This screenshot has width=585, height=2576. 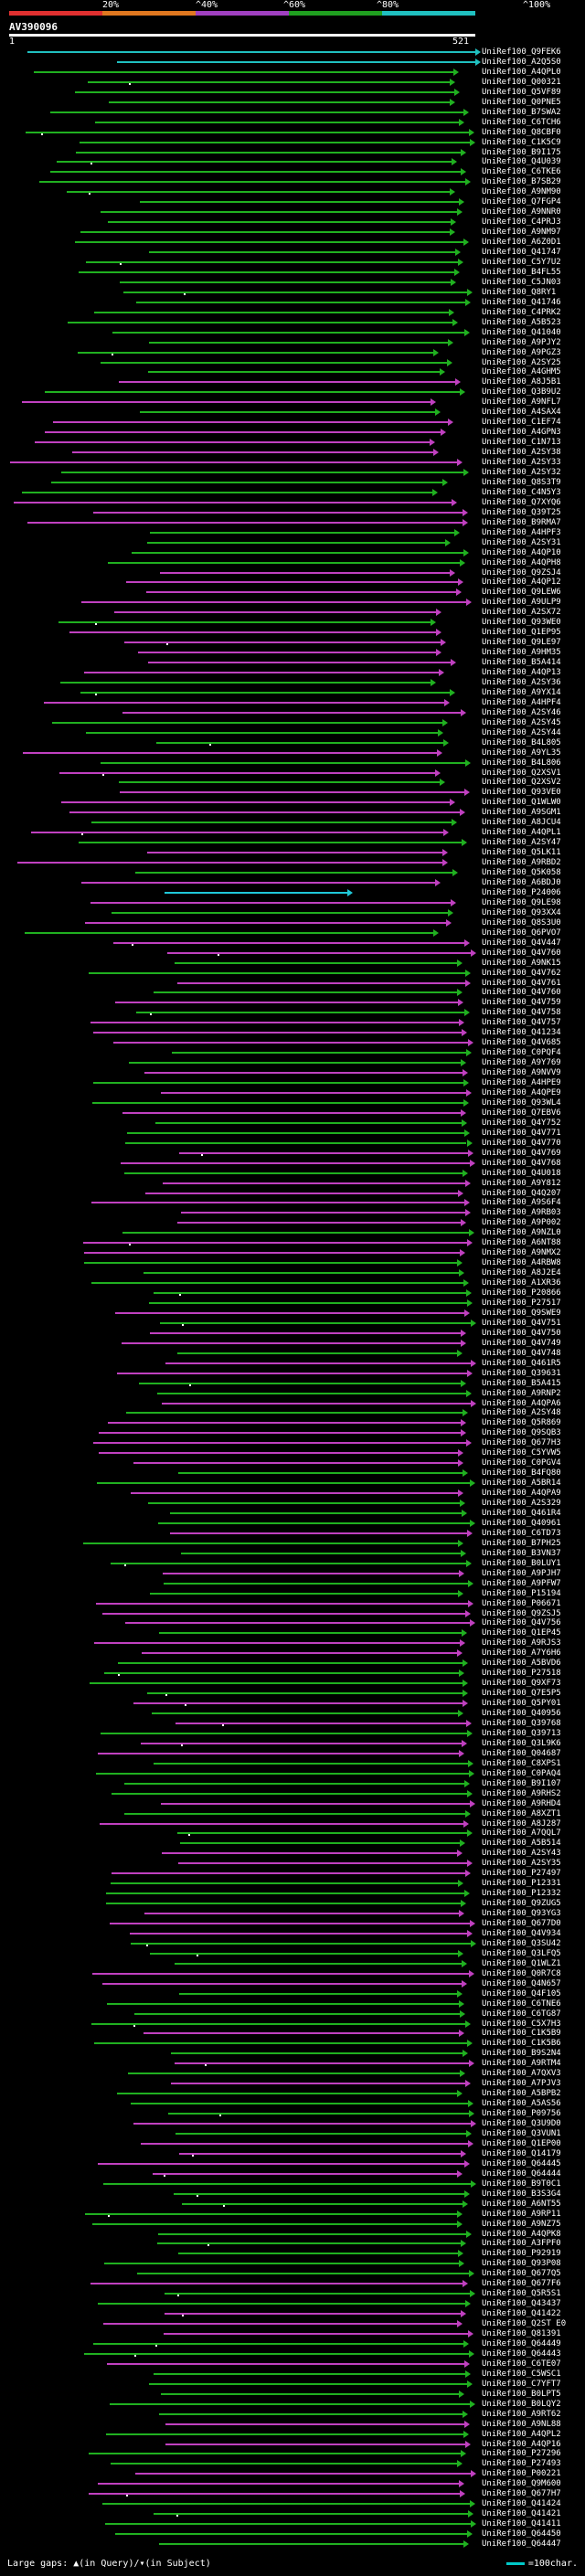 I want to click on hit-label: UniRef100_A9NNR0, so click(x=521, y=212).